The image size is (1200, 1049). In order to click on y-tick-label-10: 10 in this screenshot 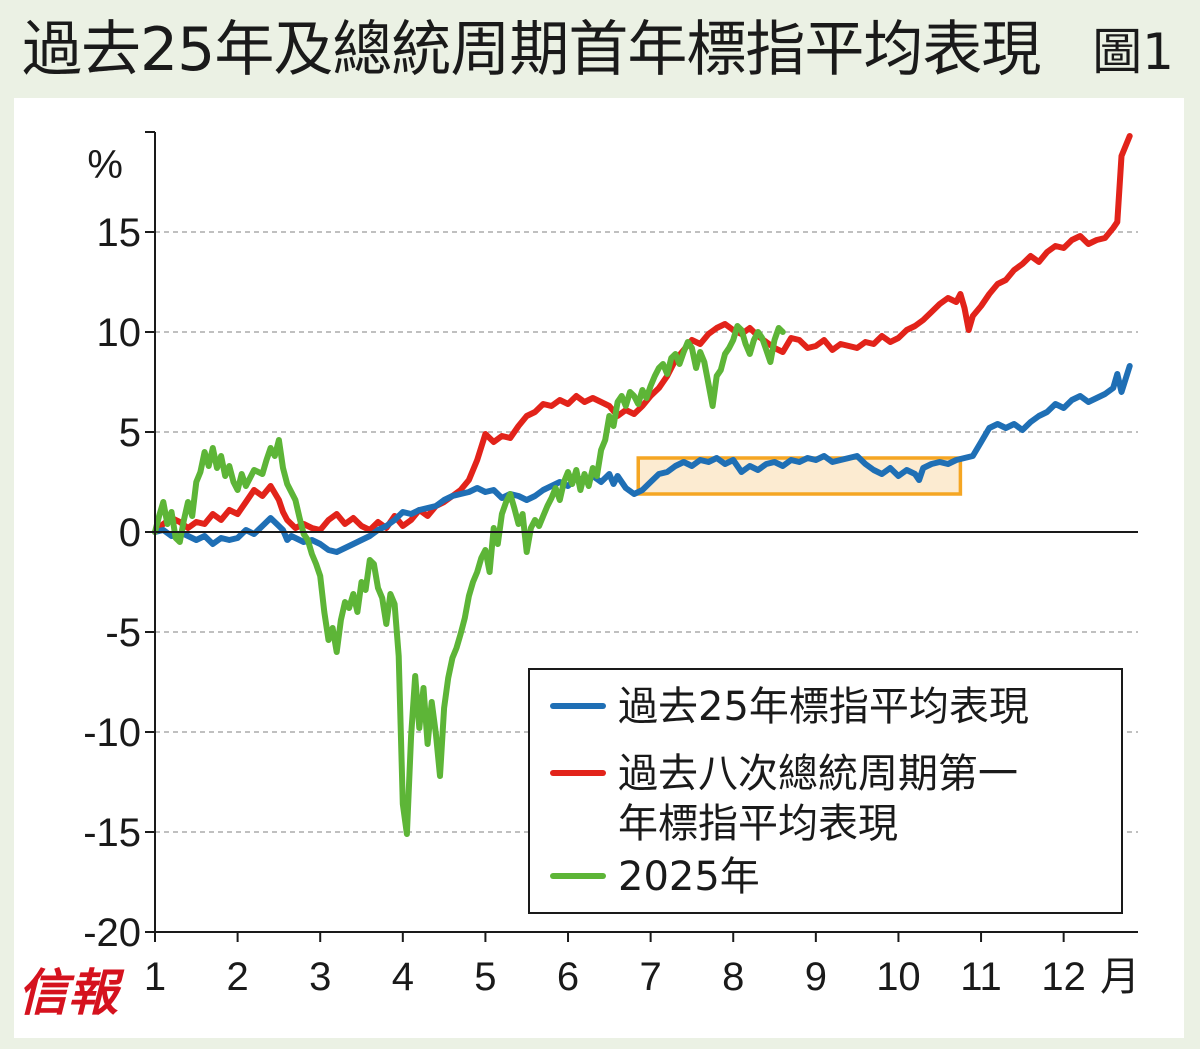, I will do `click(119, 333)`.